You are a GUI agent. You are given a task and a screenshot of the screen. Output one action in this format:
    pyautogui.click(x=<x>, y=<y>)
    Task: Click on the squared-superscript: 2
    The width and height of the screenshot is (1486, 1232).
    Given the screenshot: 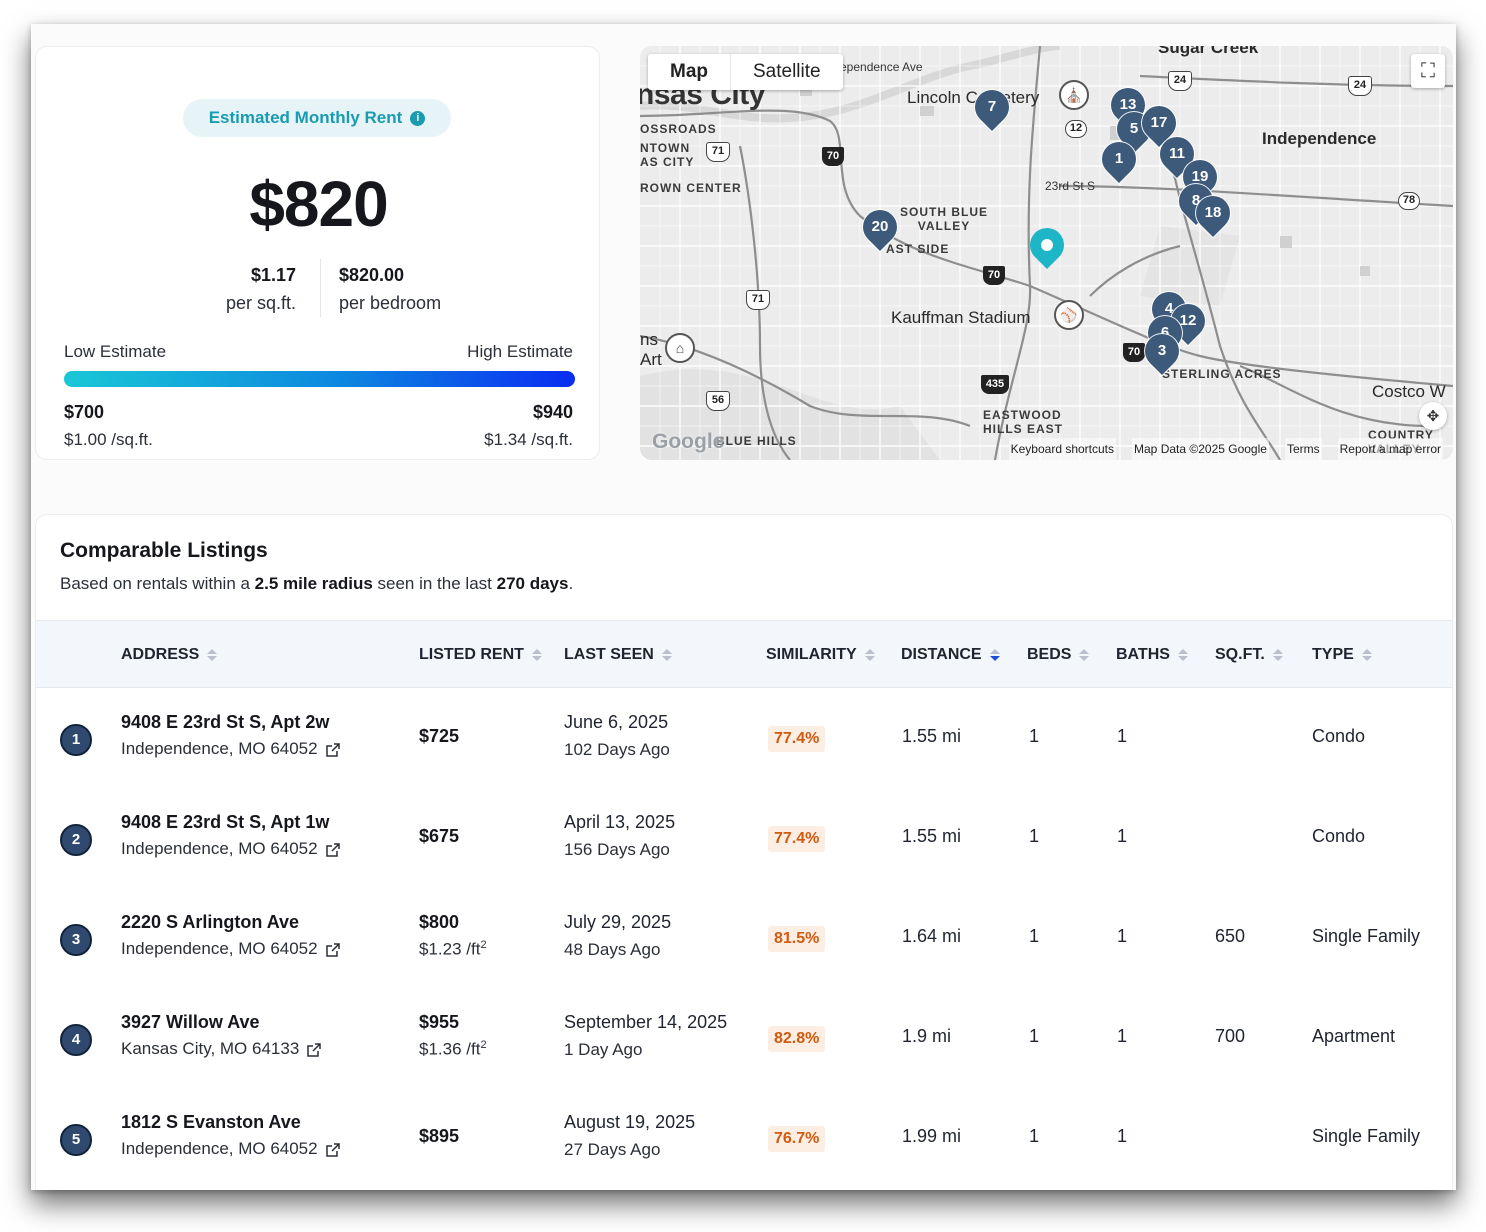 What is the action you would take?
    pyautogui.click(x=483, y=1045)
    